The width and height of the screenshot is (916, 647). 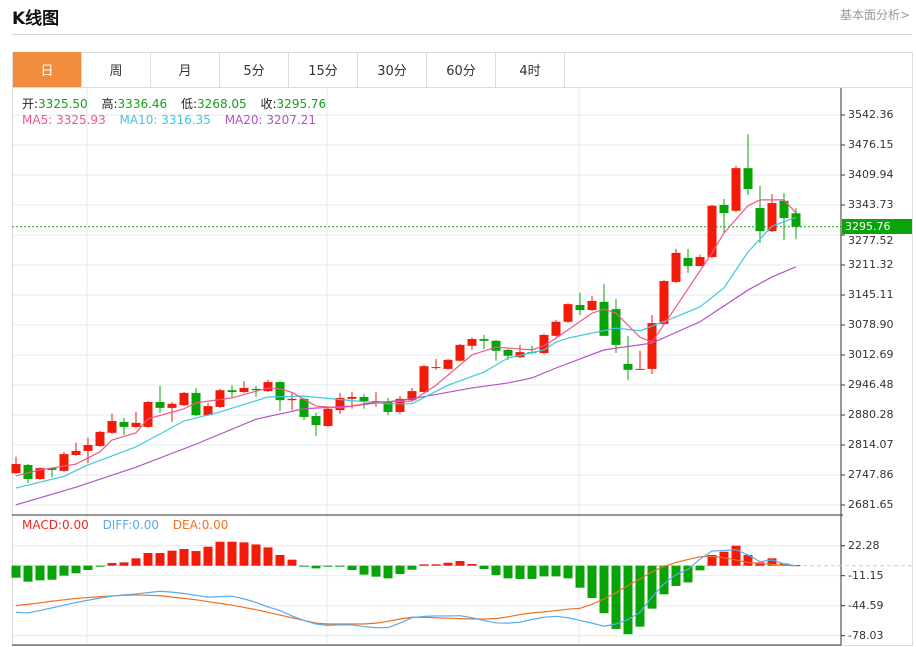 What do you see at coordinates (866, 575) in the screenshot?
I see `macd-tick-label: -11.15` at bounding box center [866, 575].